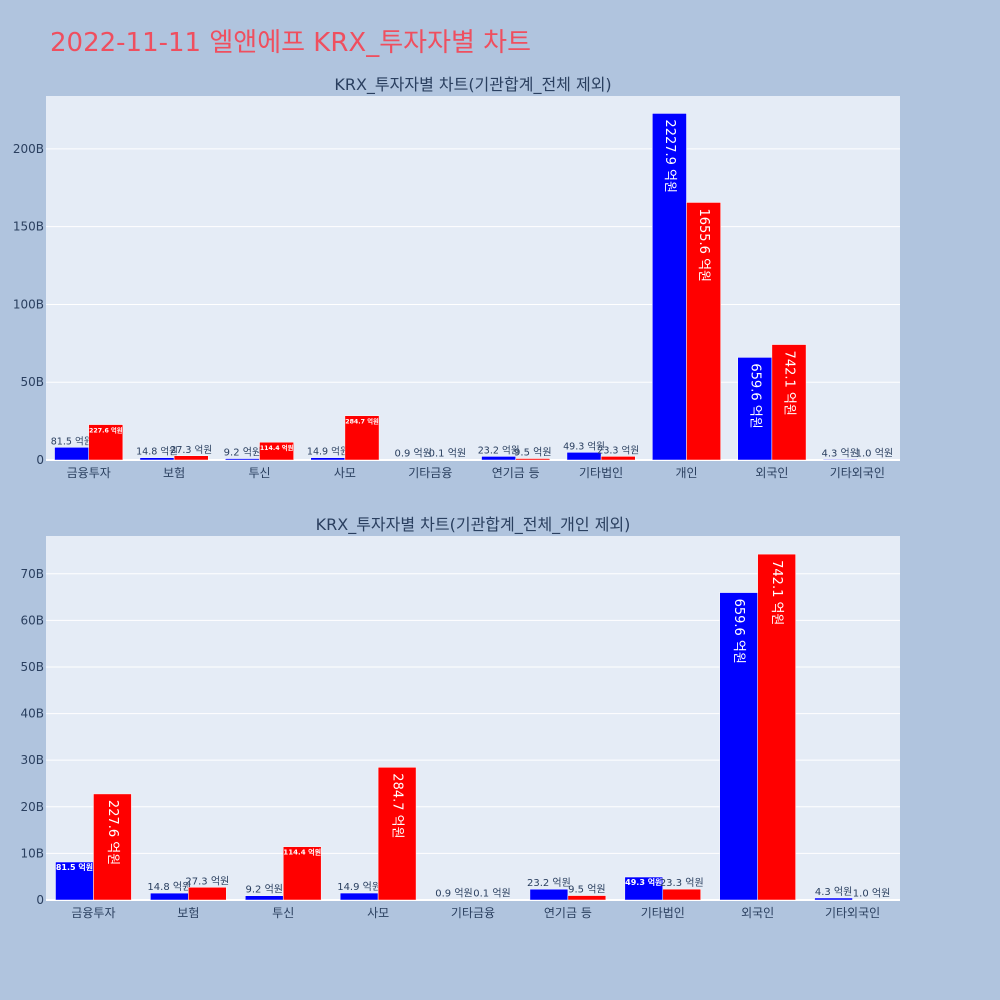 The image size is (1000, 1000). I want to click on data-label: 2227.9 억원, so click(669, 156).